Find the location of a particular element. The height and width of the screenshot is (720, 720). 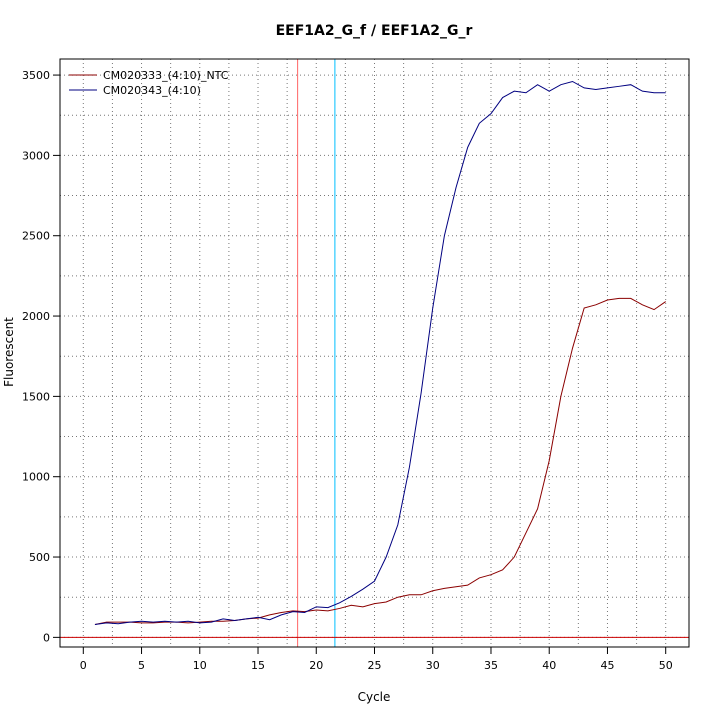

x-tick-label: 20 is located at coordinates (316, 665).